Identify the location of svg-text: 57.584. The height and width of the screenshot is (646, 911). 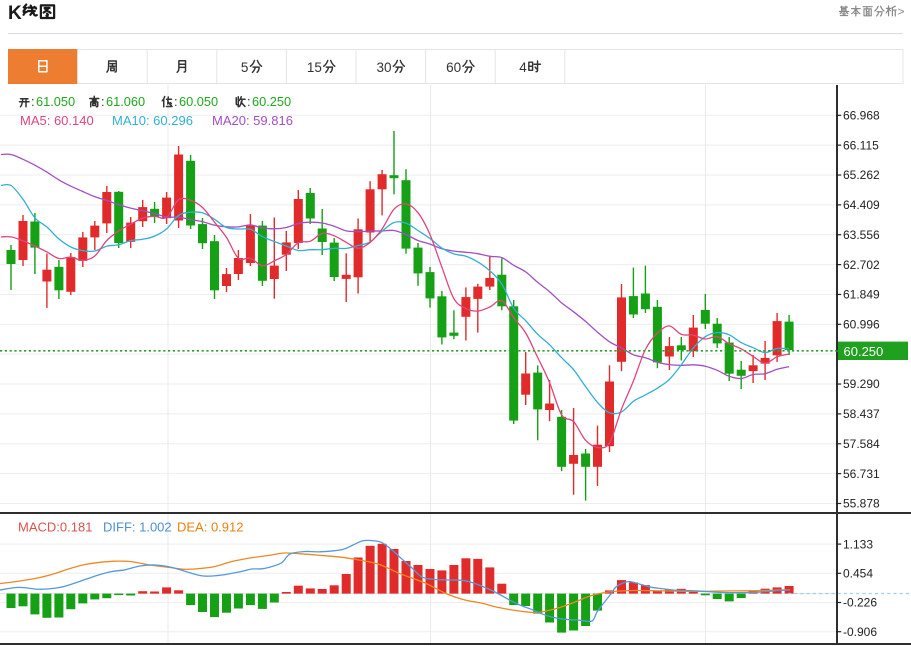
(861, 444).